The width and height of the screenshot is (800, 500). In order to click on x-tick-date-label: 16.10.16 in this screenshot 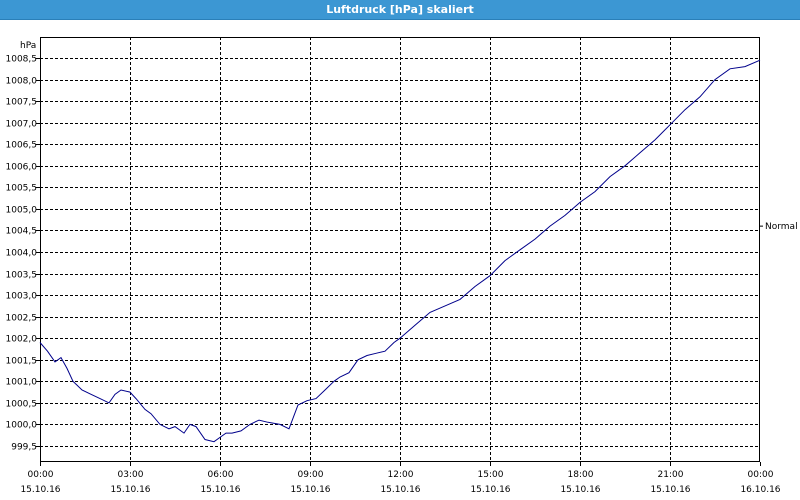, I will do `click(760, 490)`.